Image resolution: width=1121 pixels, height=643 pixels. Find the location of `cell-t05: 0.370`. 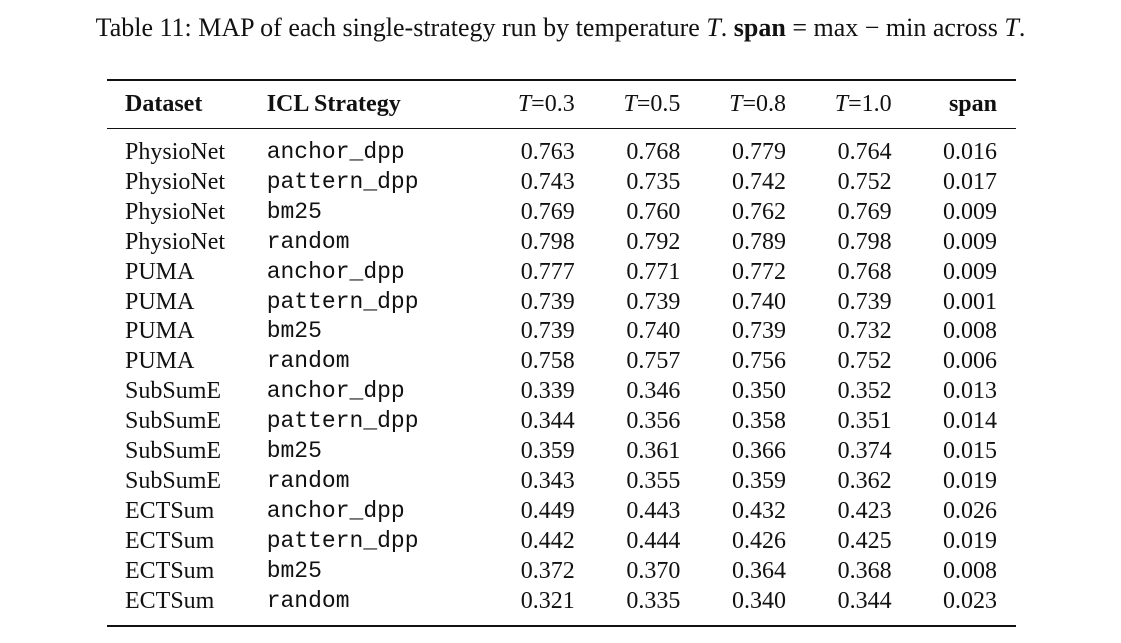

cell-t05: 0.370 is located at coordinates (653, 570).